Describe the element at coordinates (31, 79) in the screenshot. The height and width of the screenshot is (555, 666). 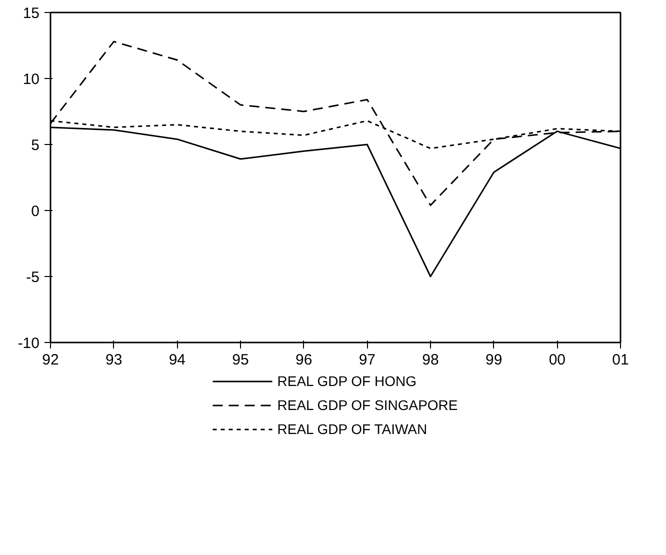
I see `y-tick-label: 10` at that location.